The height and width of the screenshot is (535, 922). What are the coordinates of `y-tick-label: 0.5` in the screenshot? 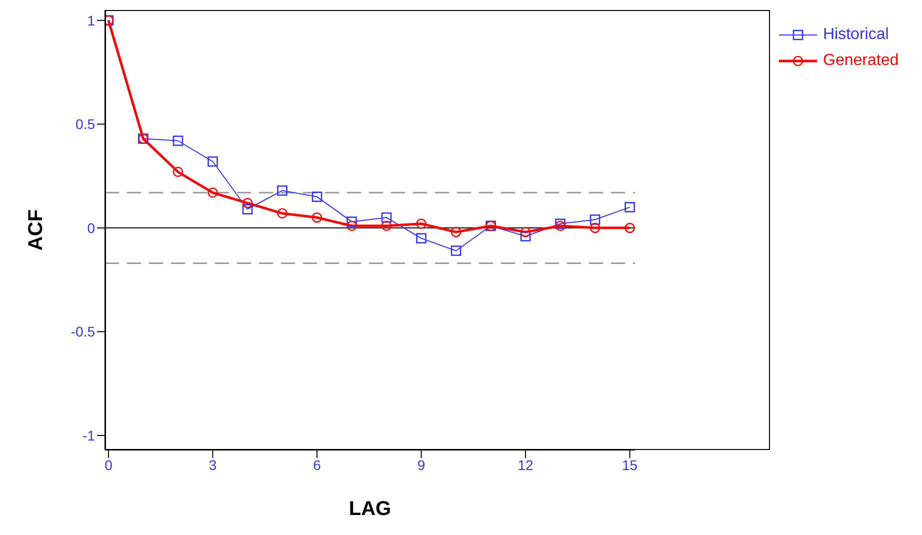 It's located at (86, 124).